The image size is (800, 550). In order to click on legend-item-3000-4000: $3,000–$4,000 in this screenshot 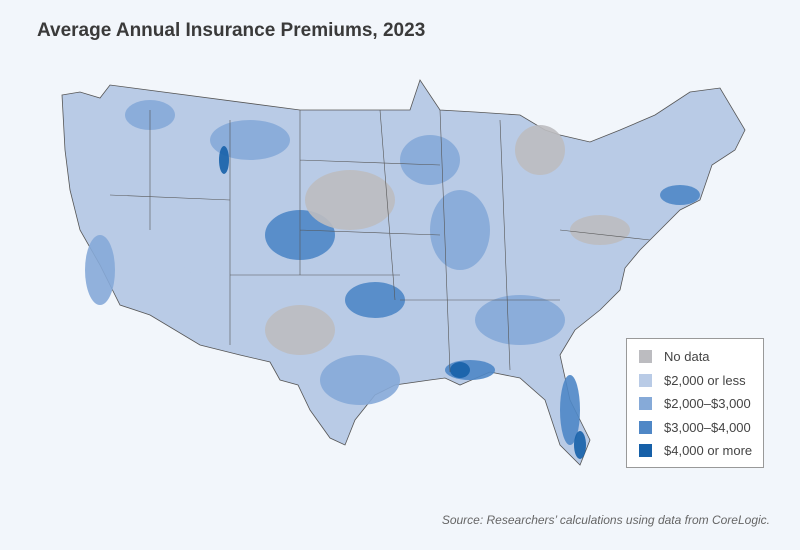, I will do `click(701, 428)`.